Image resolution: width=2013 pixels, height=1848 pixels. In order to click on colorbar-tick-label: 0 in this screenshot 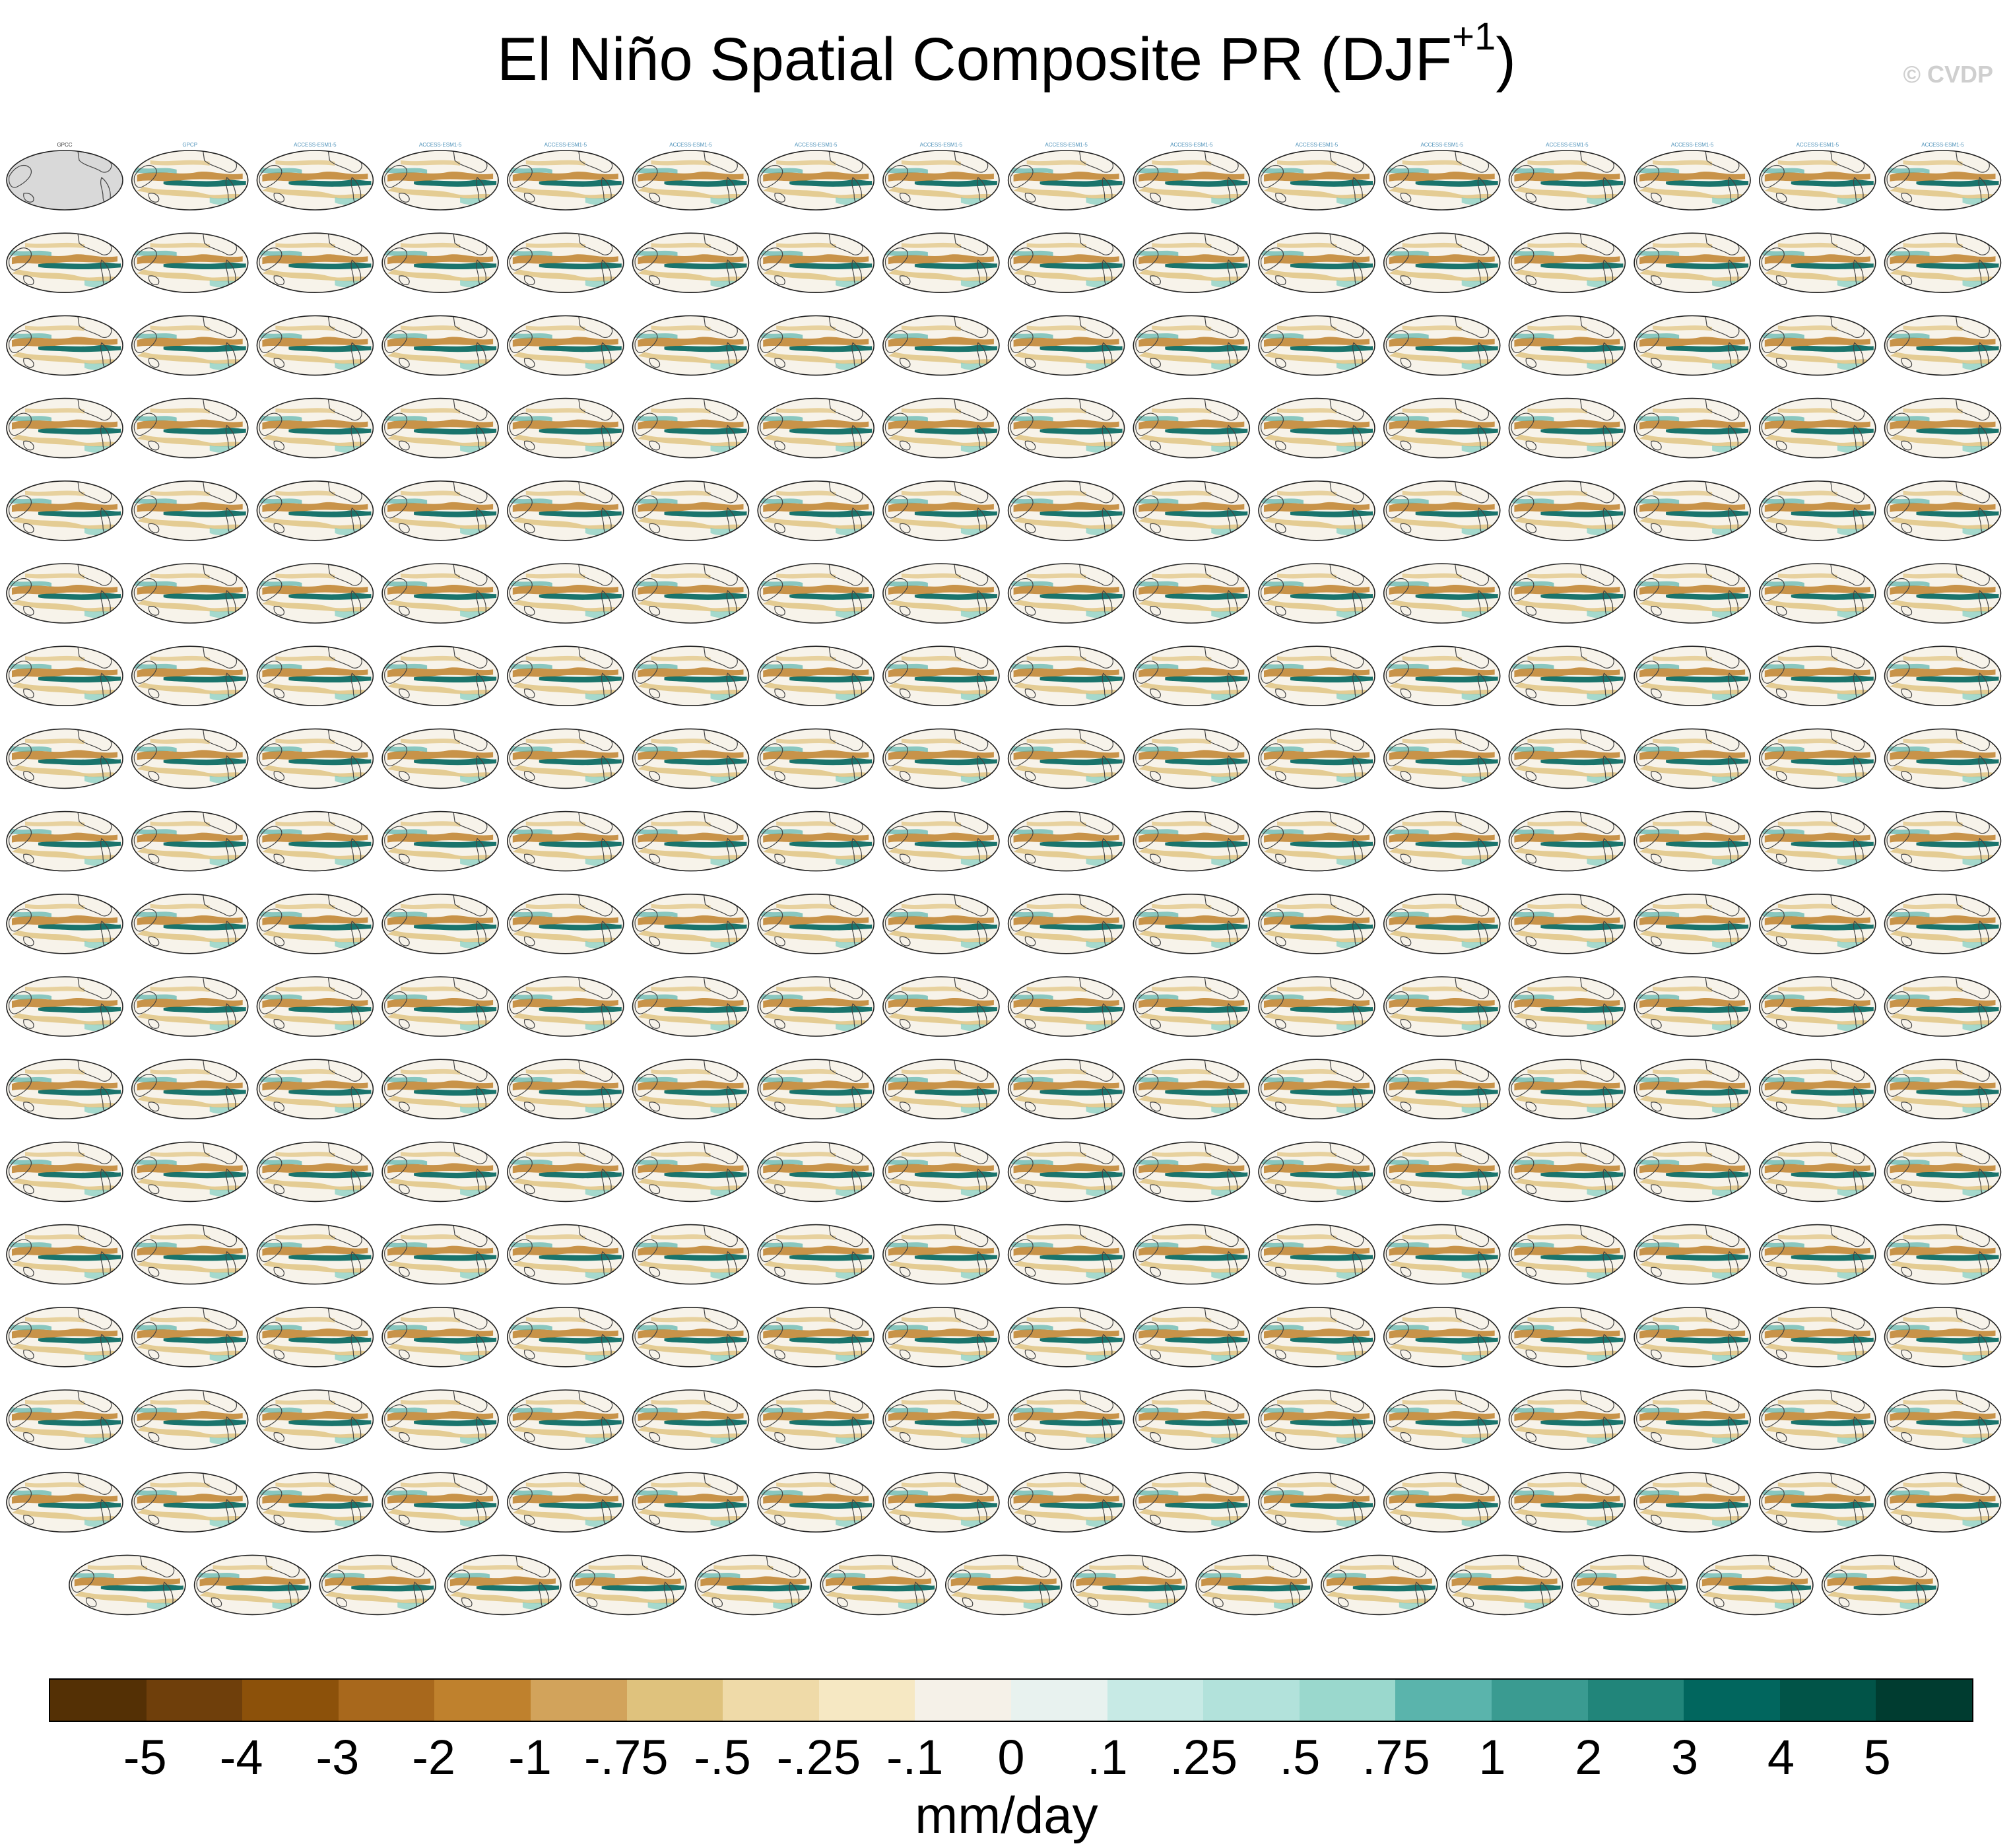, I will do `click(1011, 1758)`.